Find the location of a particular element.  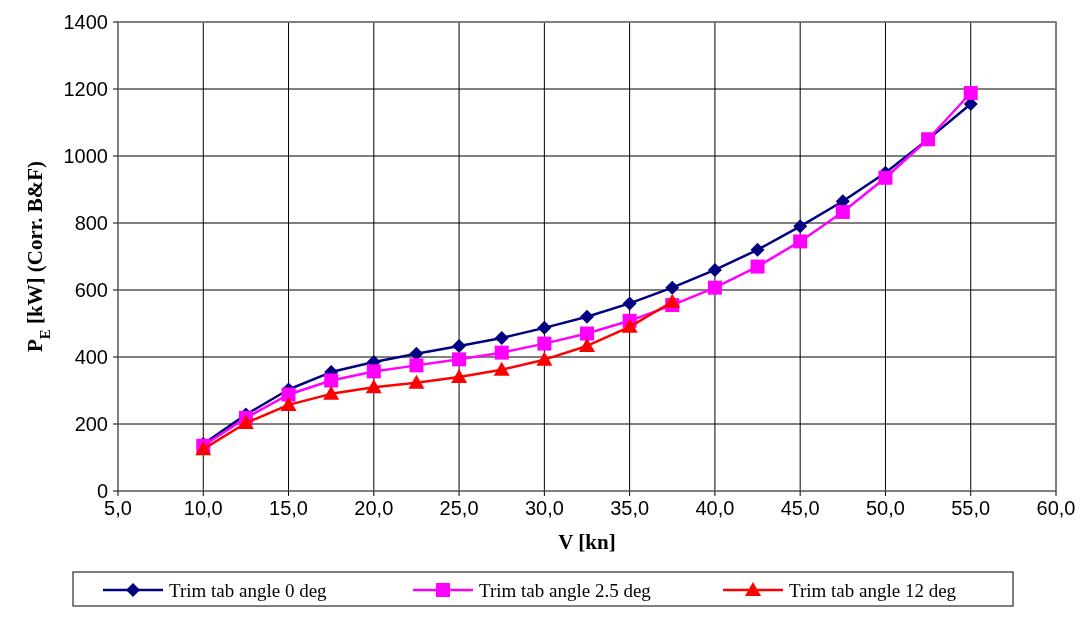

x-tick-label: 50,0 is located at coordinates (885, 508).